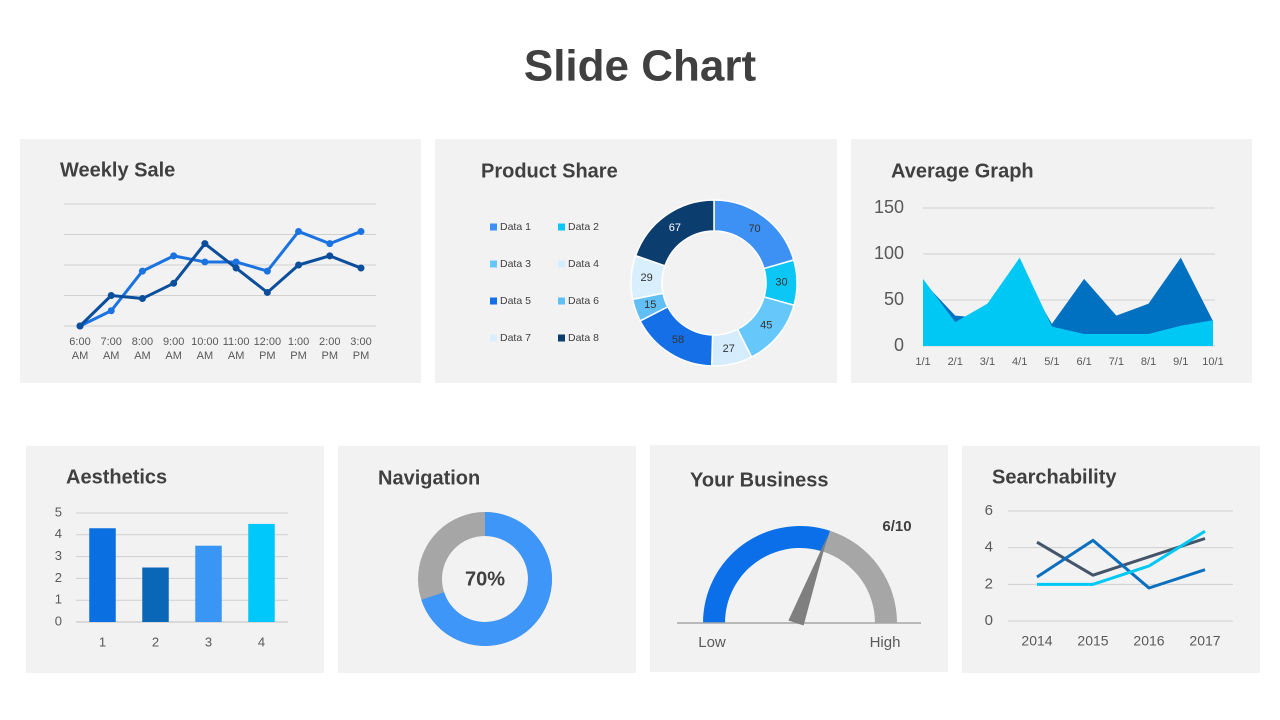 This screenshot has height=720, width=1280. I want to click on data-label: 15, so click(650, 305).